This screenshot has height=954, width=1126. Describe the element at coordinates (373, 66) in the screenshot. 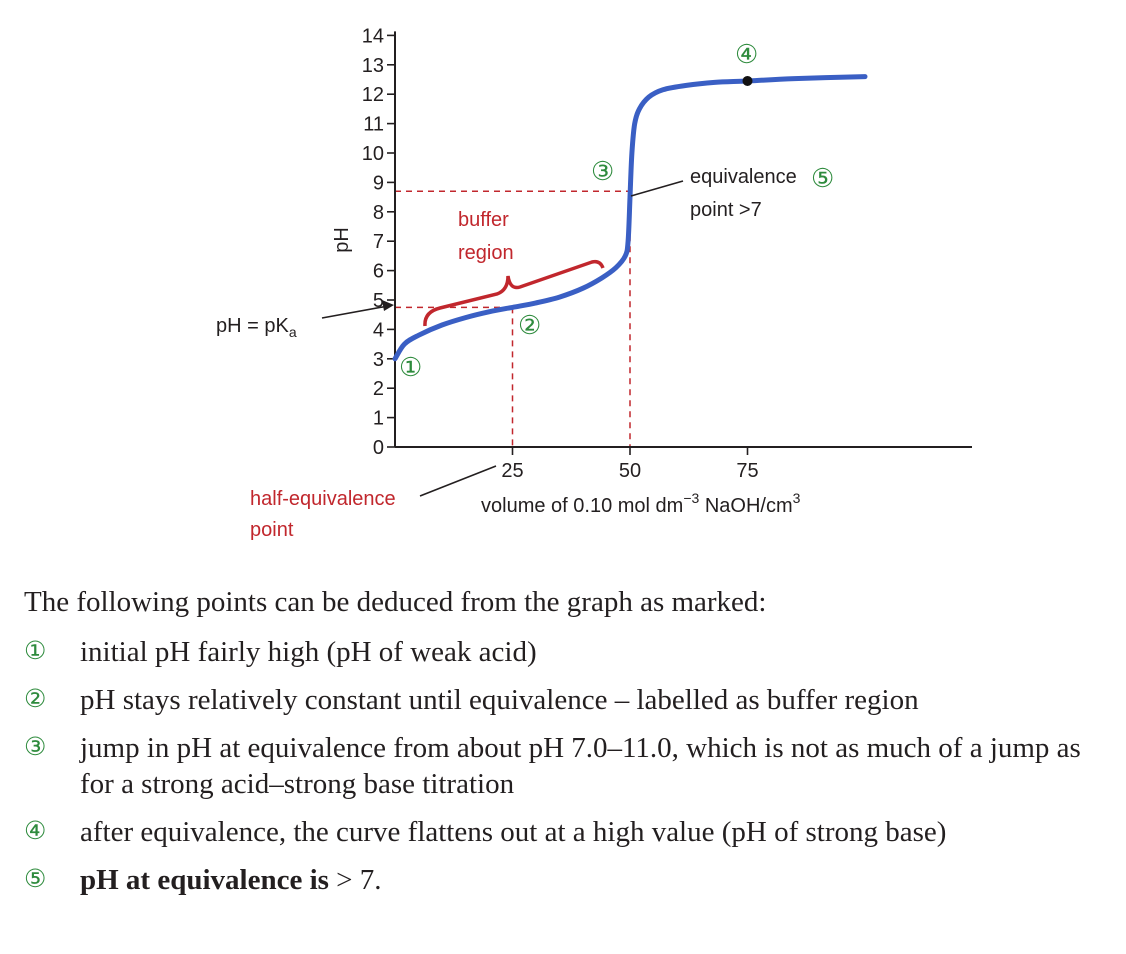

I see `y-tick-label: 13` at that location.